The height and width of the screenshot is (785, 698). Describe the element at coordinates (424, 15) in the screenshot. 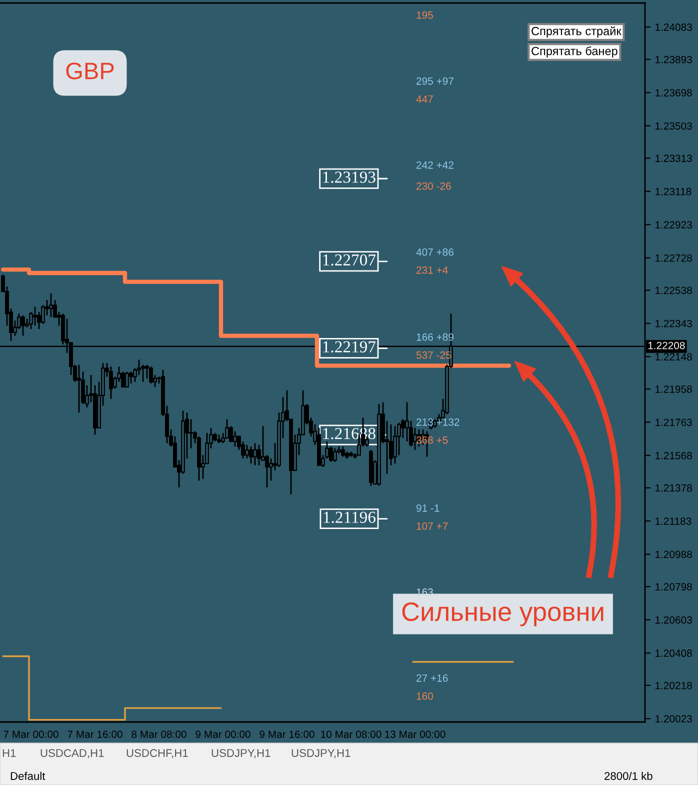

I see `annotation: 195` at that location.